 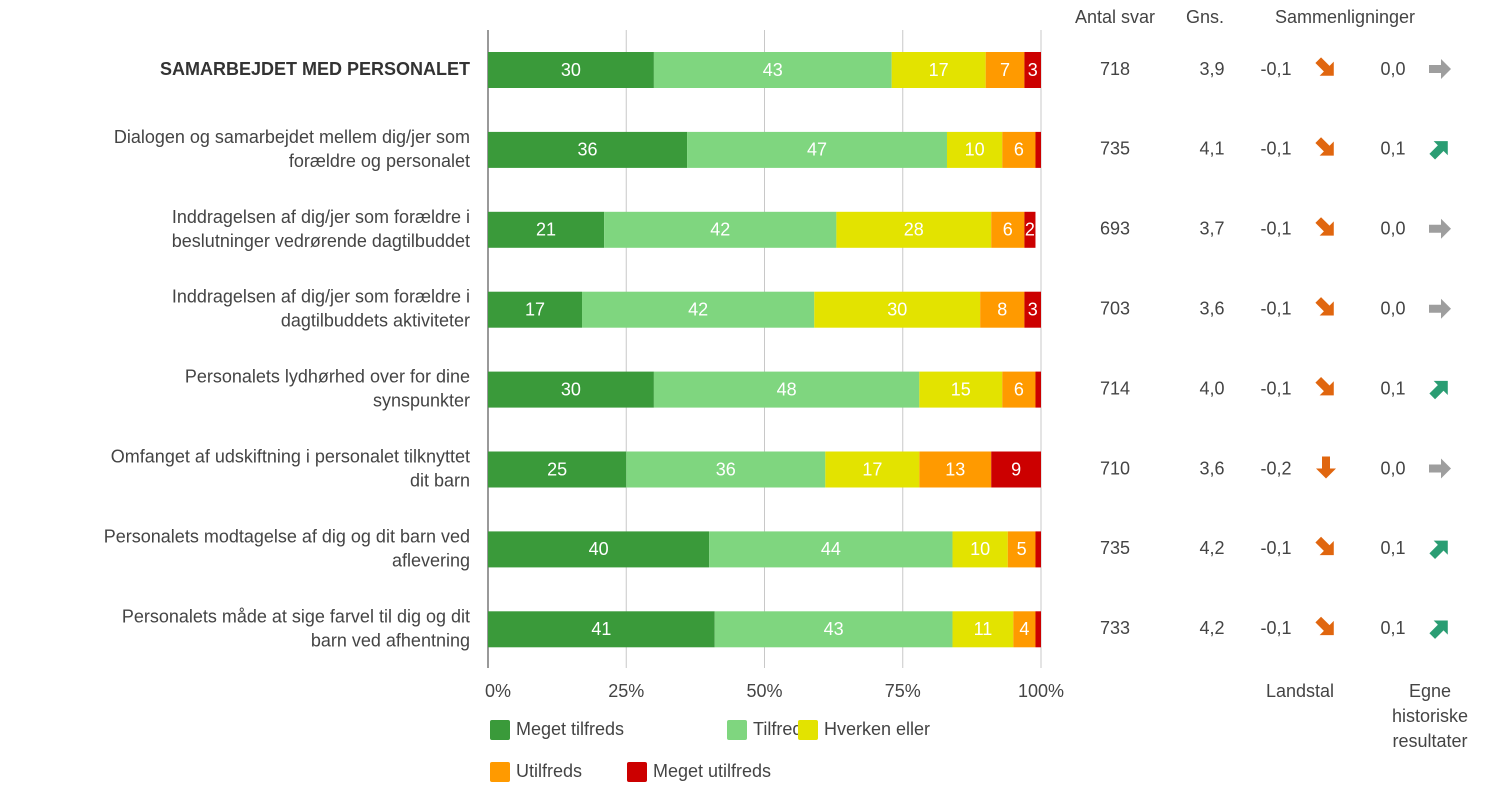 What do you see at coordinates (1115, 17) in the screenshot?
I see `column-header: Antal svar` at bounding box center [1115, 17].